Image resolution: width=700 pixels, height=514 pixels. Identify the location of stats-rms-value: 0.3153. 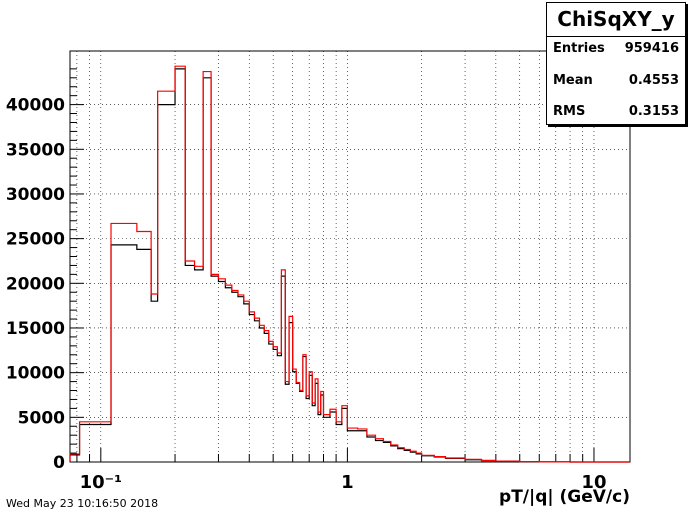
(653, 111).